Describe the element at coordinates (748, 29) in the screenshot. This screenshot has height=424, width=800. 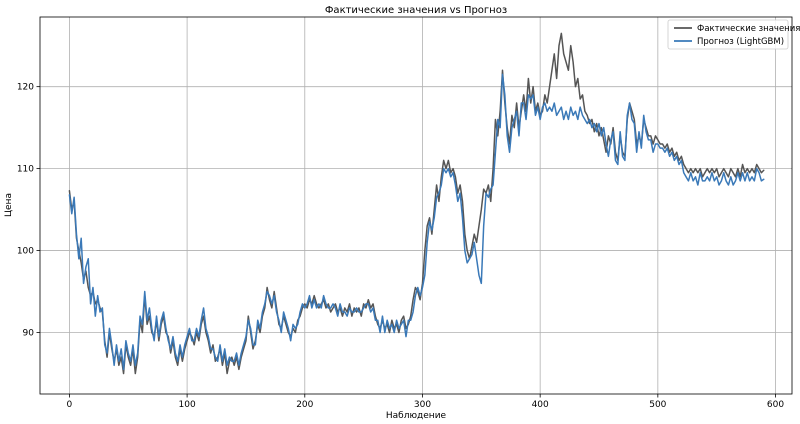
I see `legend-label-actual: Фактические значения` at that location.